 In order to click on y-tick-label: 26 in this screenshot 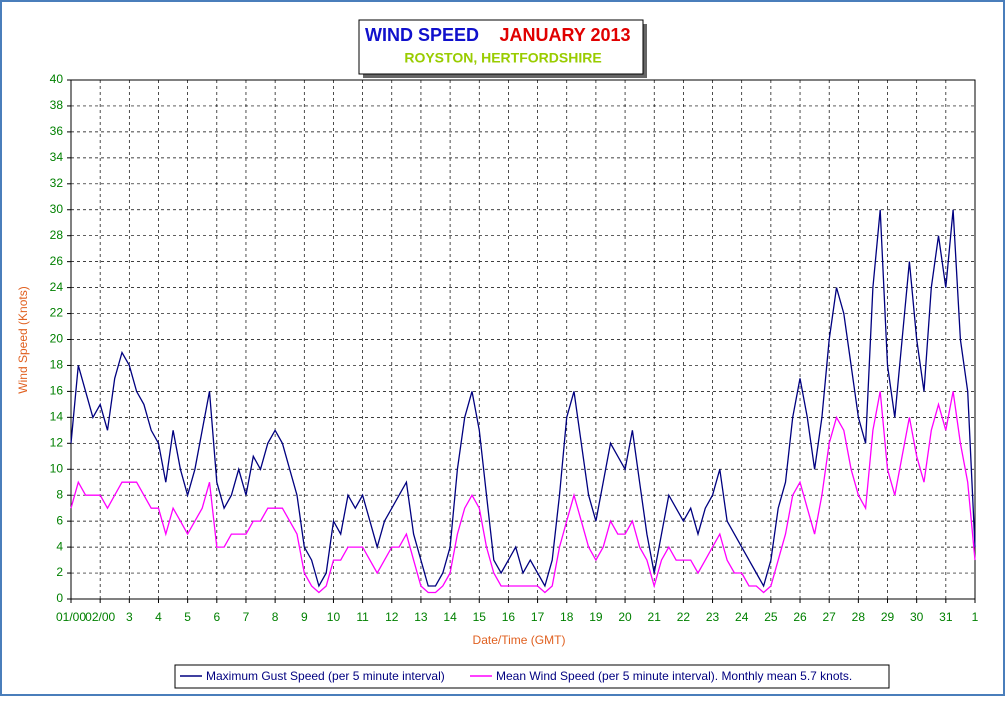, I will do `click(57, 261)`.